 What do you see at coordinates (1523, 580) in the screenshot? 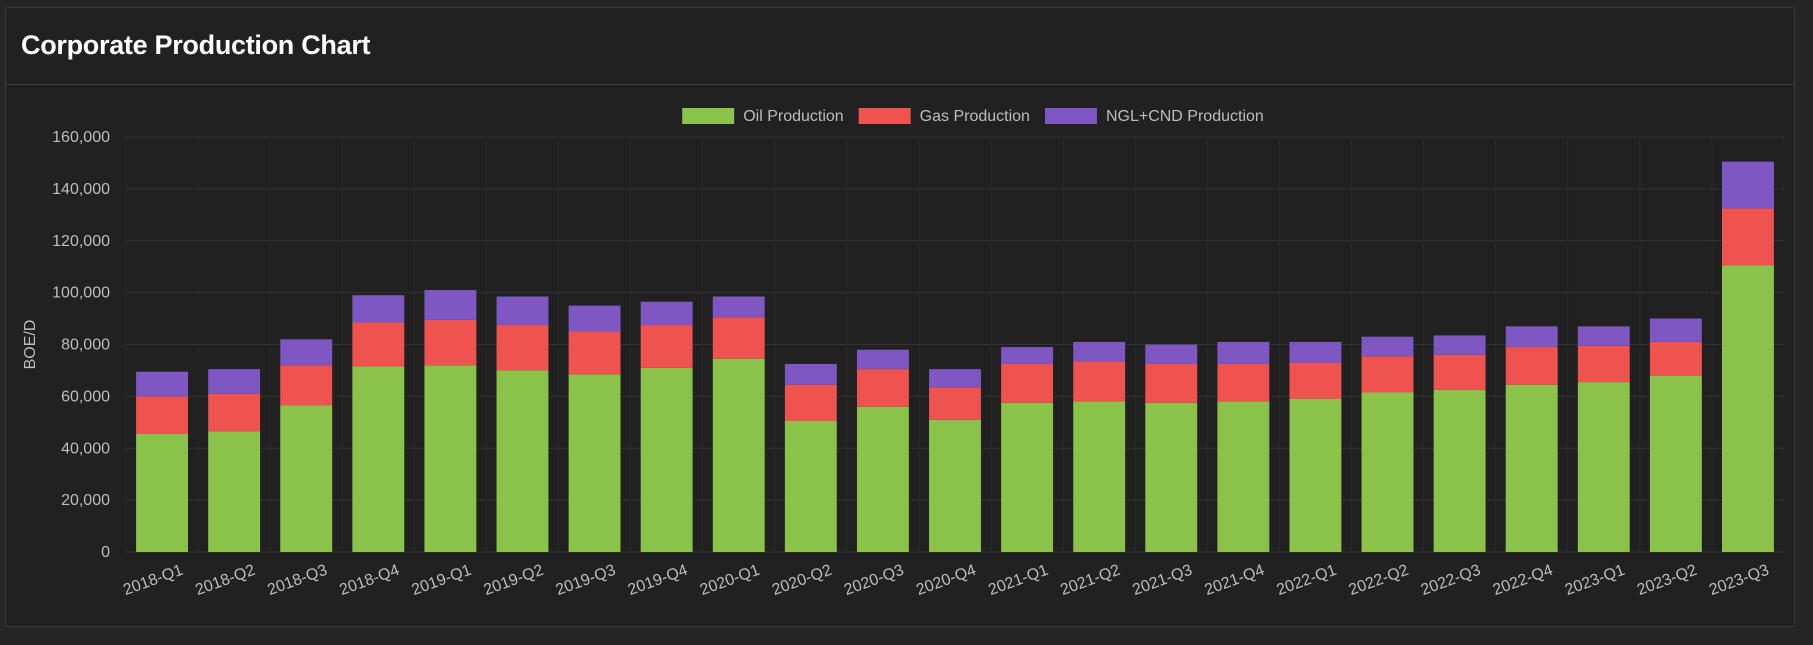
I see `x-tick-label: 2022-Q4` at bounding box center [1523, 580].